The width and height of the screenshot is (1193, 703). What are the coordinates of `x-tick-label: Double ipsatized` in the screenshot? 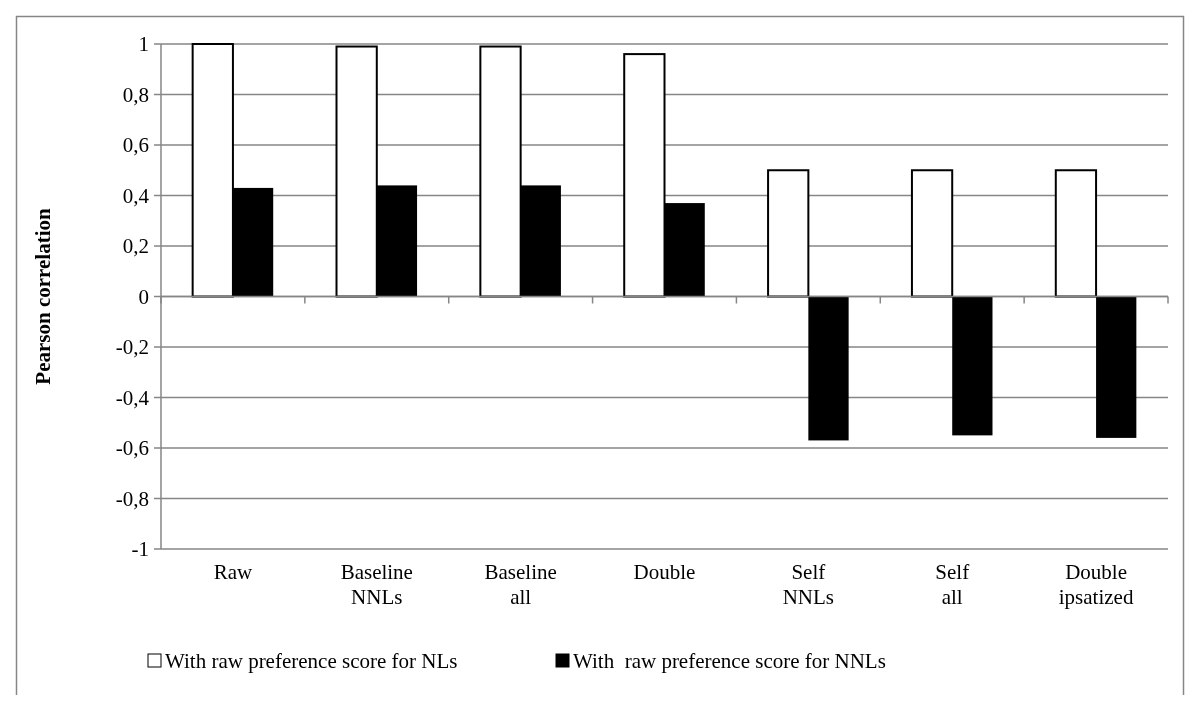 It's located at (1096, 584).